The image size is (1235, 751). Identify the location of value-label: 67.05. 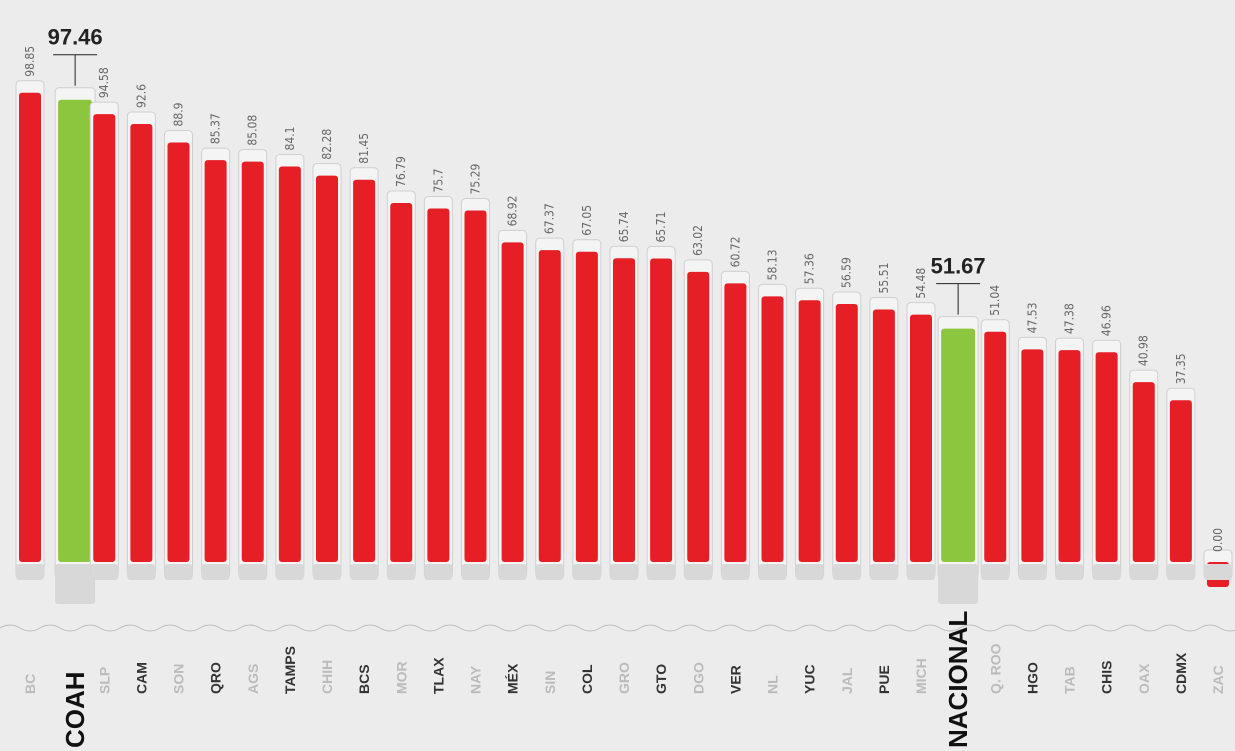
(587, 220).